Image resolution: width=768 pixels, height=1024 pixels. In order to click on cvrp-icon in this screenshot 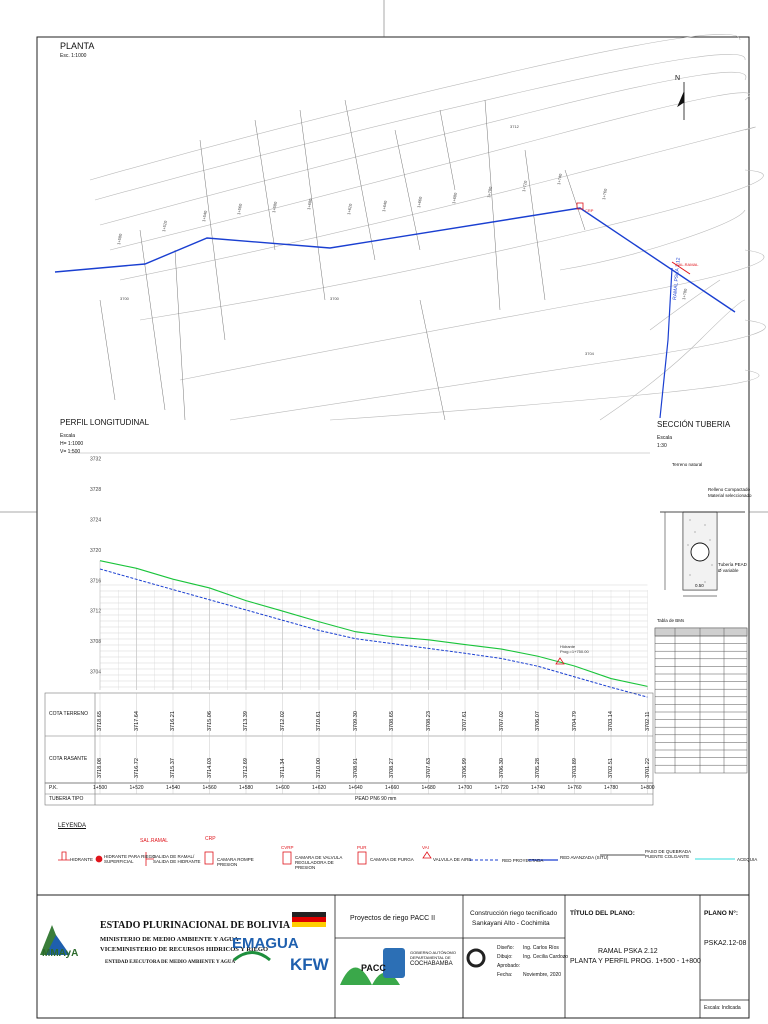, I will do `click(287, 858)`.